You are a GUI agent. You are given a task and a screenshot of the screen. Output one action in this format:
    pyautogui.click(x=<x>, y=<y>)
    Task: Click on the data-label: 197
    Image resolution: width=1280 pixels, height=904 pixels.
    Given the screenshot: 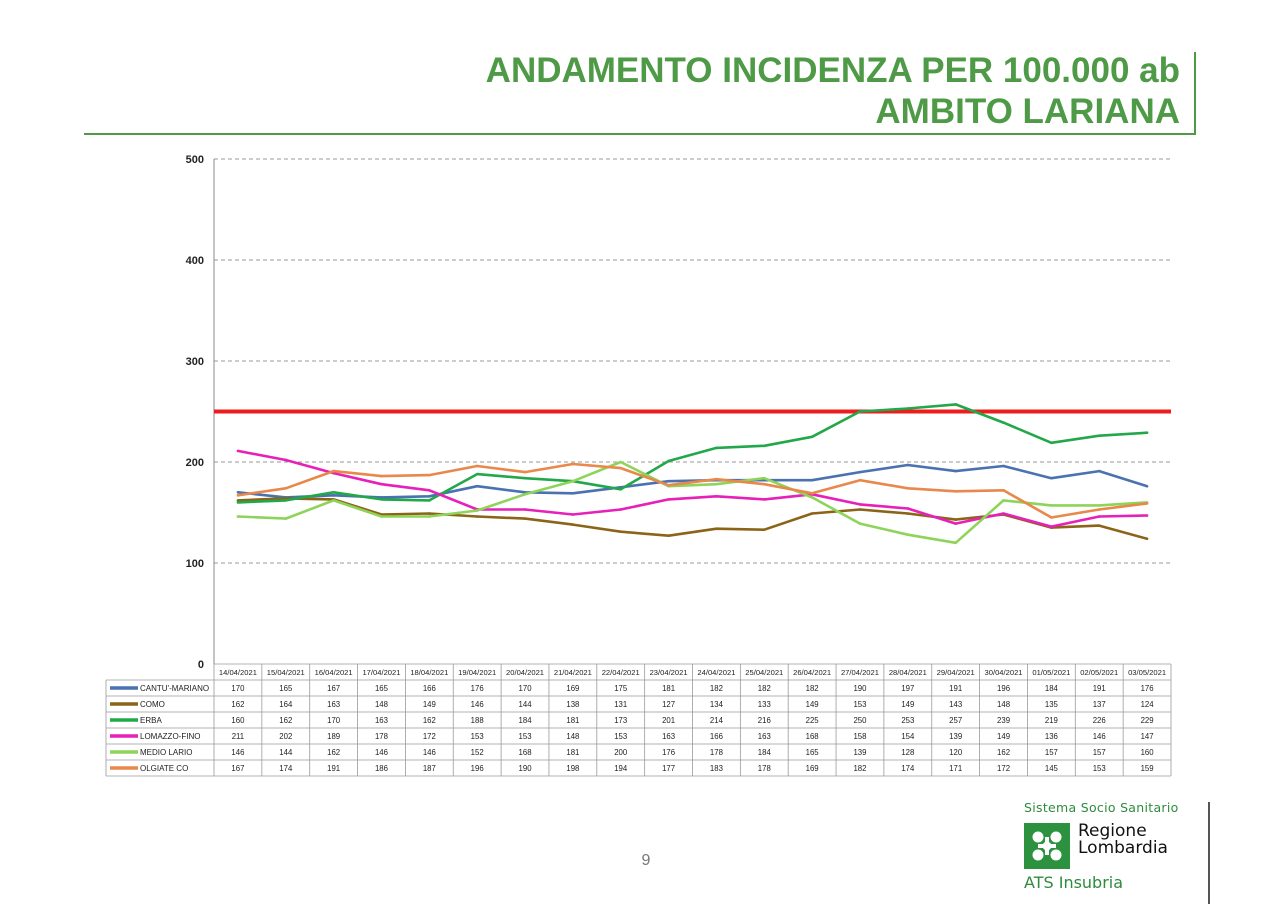 What is the action you would take?
    pyautogui.click(x=907, y=688)
    